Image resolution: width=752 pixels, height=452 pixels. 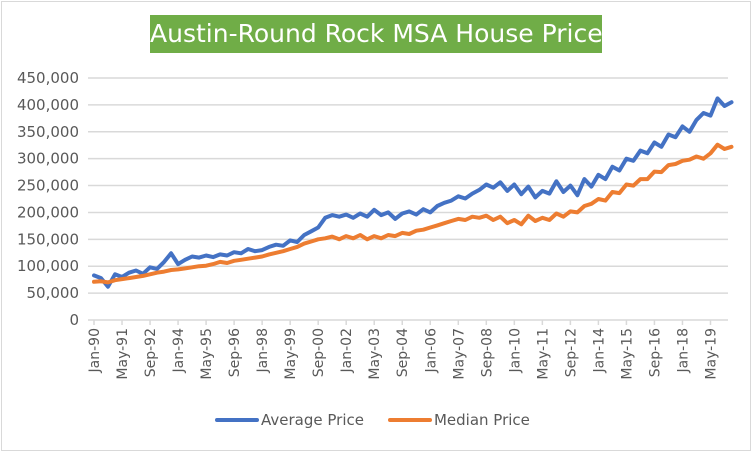 I want to click on legend-label-average: Average Price, so click(x=312, y=420).